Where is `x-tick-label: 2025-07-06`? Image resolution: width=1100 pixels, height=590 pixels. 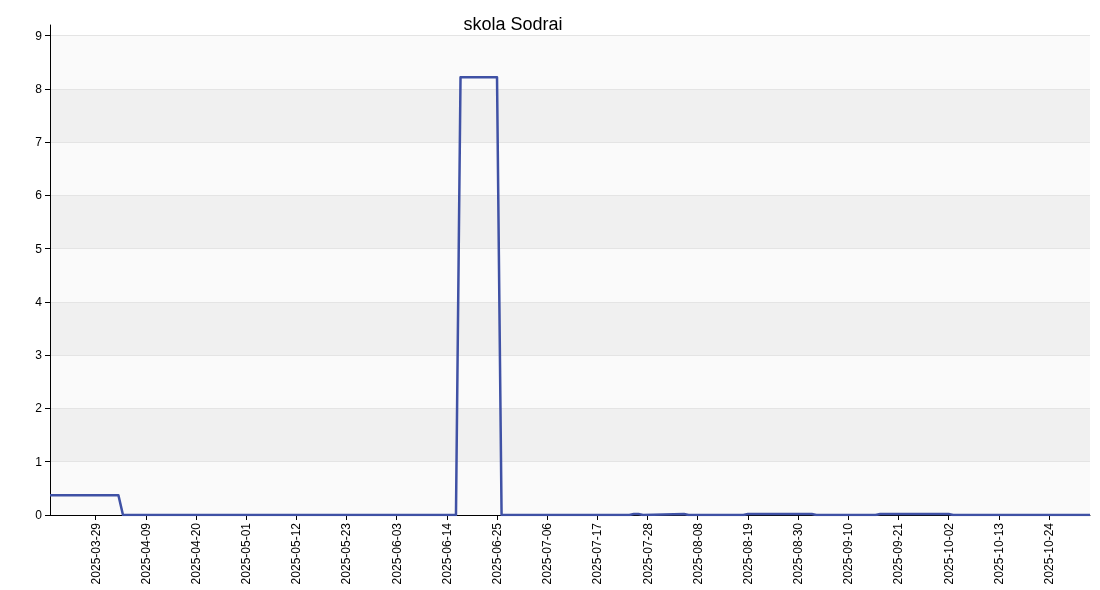 x-tick-label: 2025-07-06 is located at coordinates (547, 553).